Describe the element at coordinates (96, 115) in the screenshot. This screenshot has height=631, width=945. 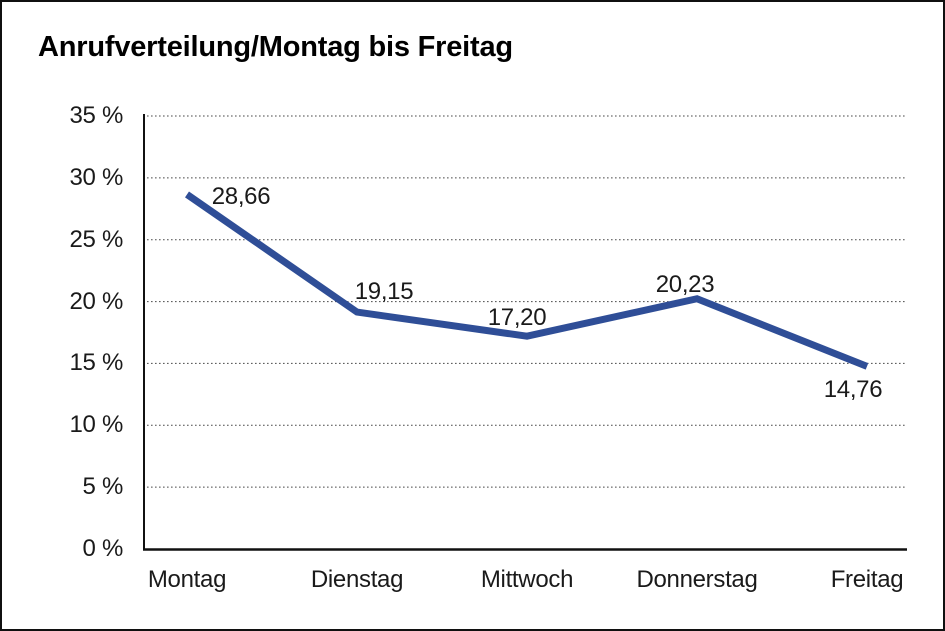
I see `y-tick-label: 35 %` at that location.